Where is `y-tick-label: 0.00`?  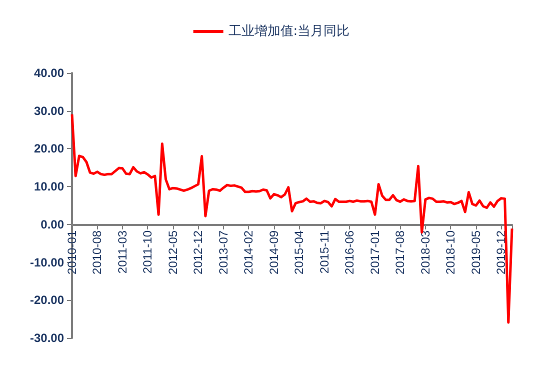 y-tick-label: 0.00 is located at coordinates (52, 224).